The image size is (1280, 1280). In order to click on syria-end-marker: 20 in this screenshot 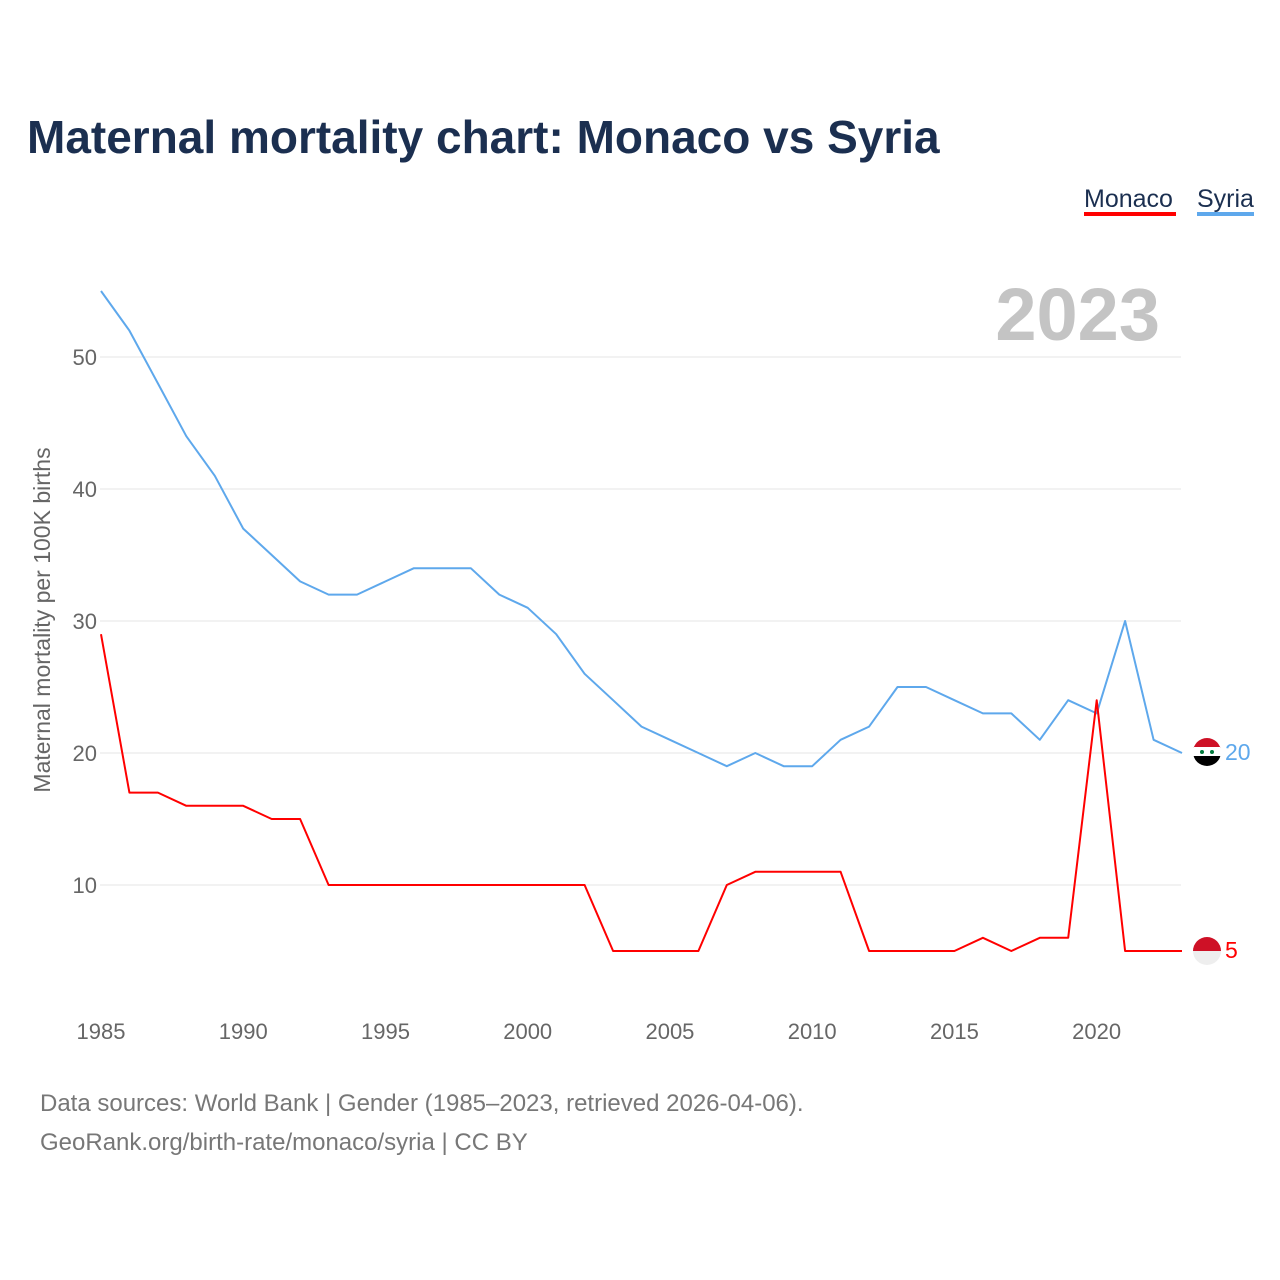, I will do `click(1222, 752)`.